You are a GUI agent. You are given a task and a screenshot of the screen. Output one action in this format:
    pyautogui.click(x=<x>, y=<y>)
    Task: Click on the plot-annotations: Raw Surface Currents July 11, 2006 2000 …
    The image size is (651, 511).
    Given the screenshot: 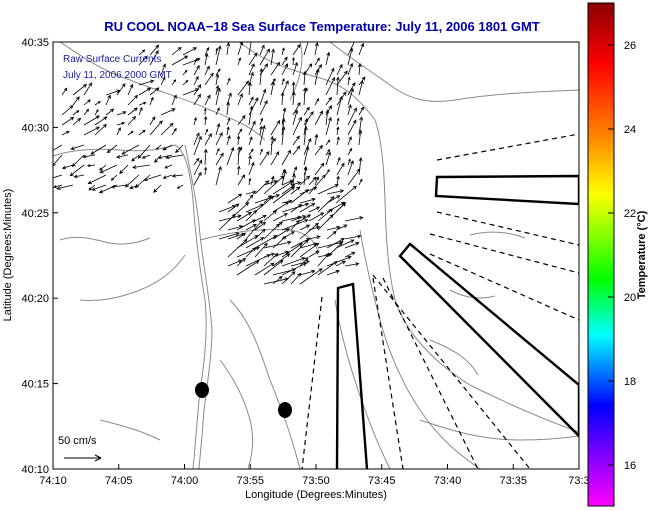 What is the action you would take?
    pyautogui.click(x=115, y=258)
    